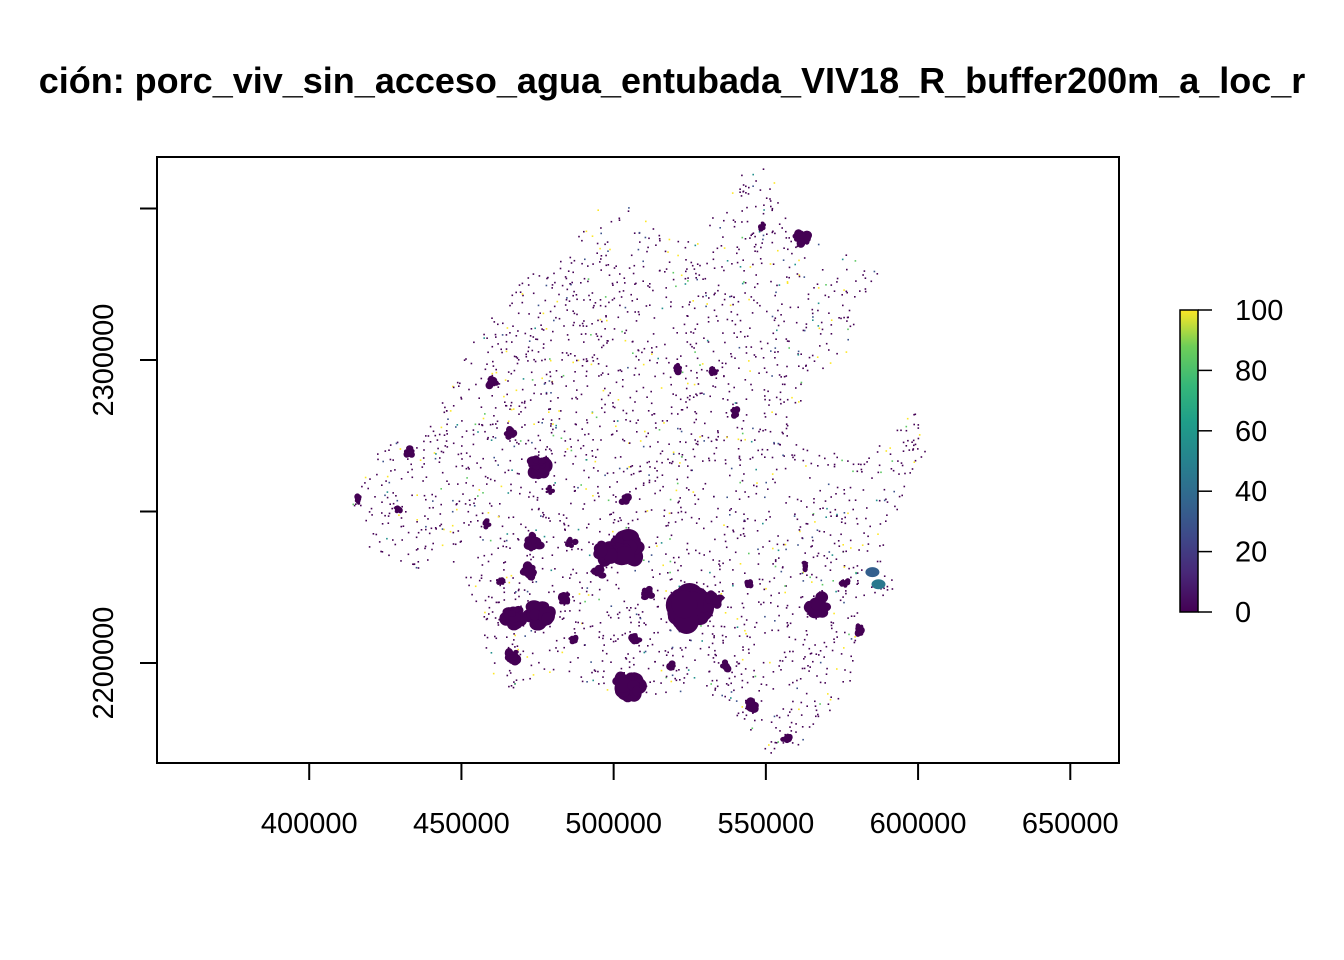  What do you see at coordinates (1189, 461) in the screenshot?
I see `legend-bar-border` at bounding box center [1189, 461].